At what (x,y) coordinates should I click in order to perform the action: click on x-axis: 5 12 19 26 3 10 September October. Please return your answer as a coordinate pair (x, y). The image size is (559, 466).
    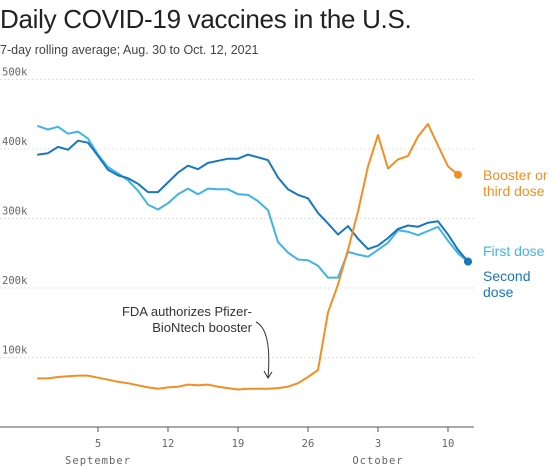
    Looking at the image, I should click on (237, 446).